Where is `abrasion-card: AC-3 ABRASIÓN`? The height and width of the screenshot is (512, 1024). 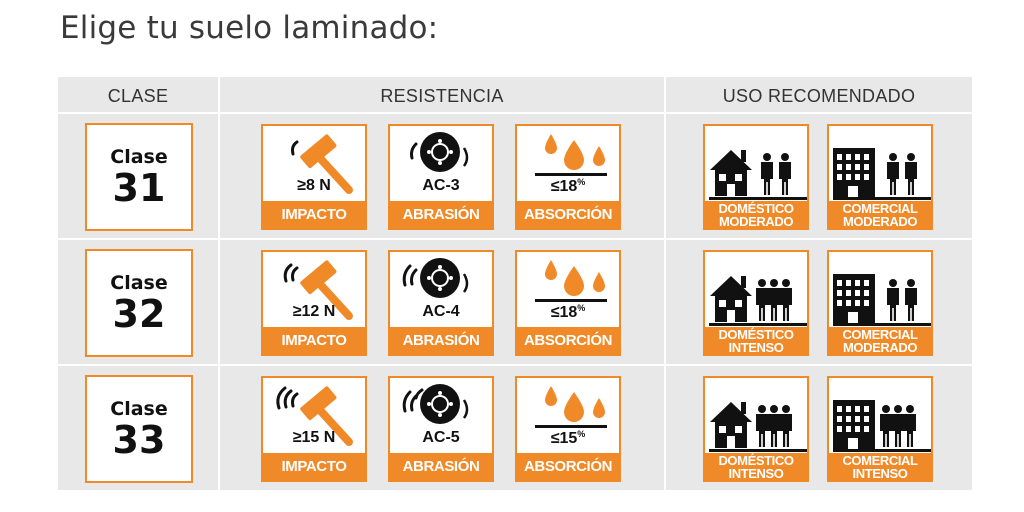
abrasion-card: AC-3 ABRASIÓN is located at coordinates (441, 177).